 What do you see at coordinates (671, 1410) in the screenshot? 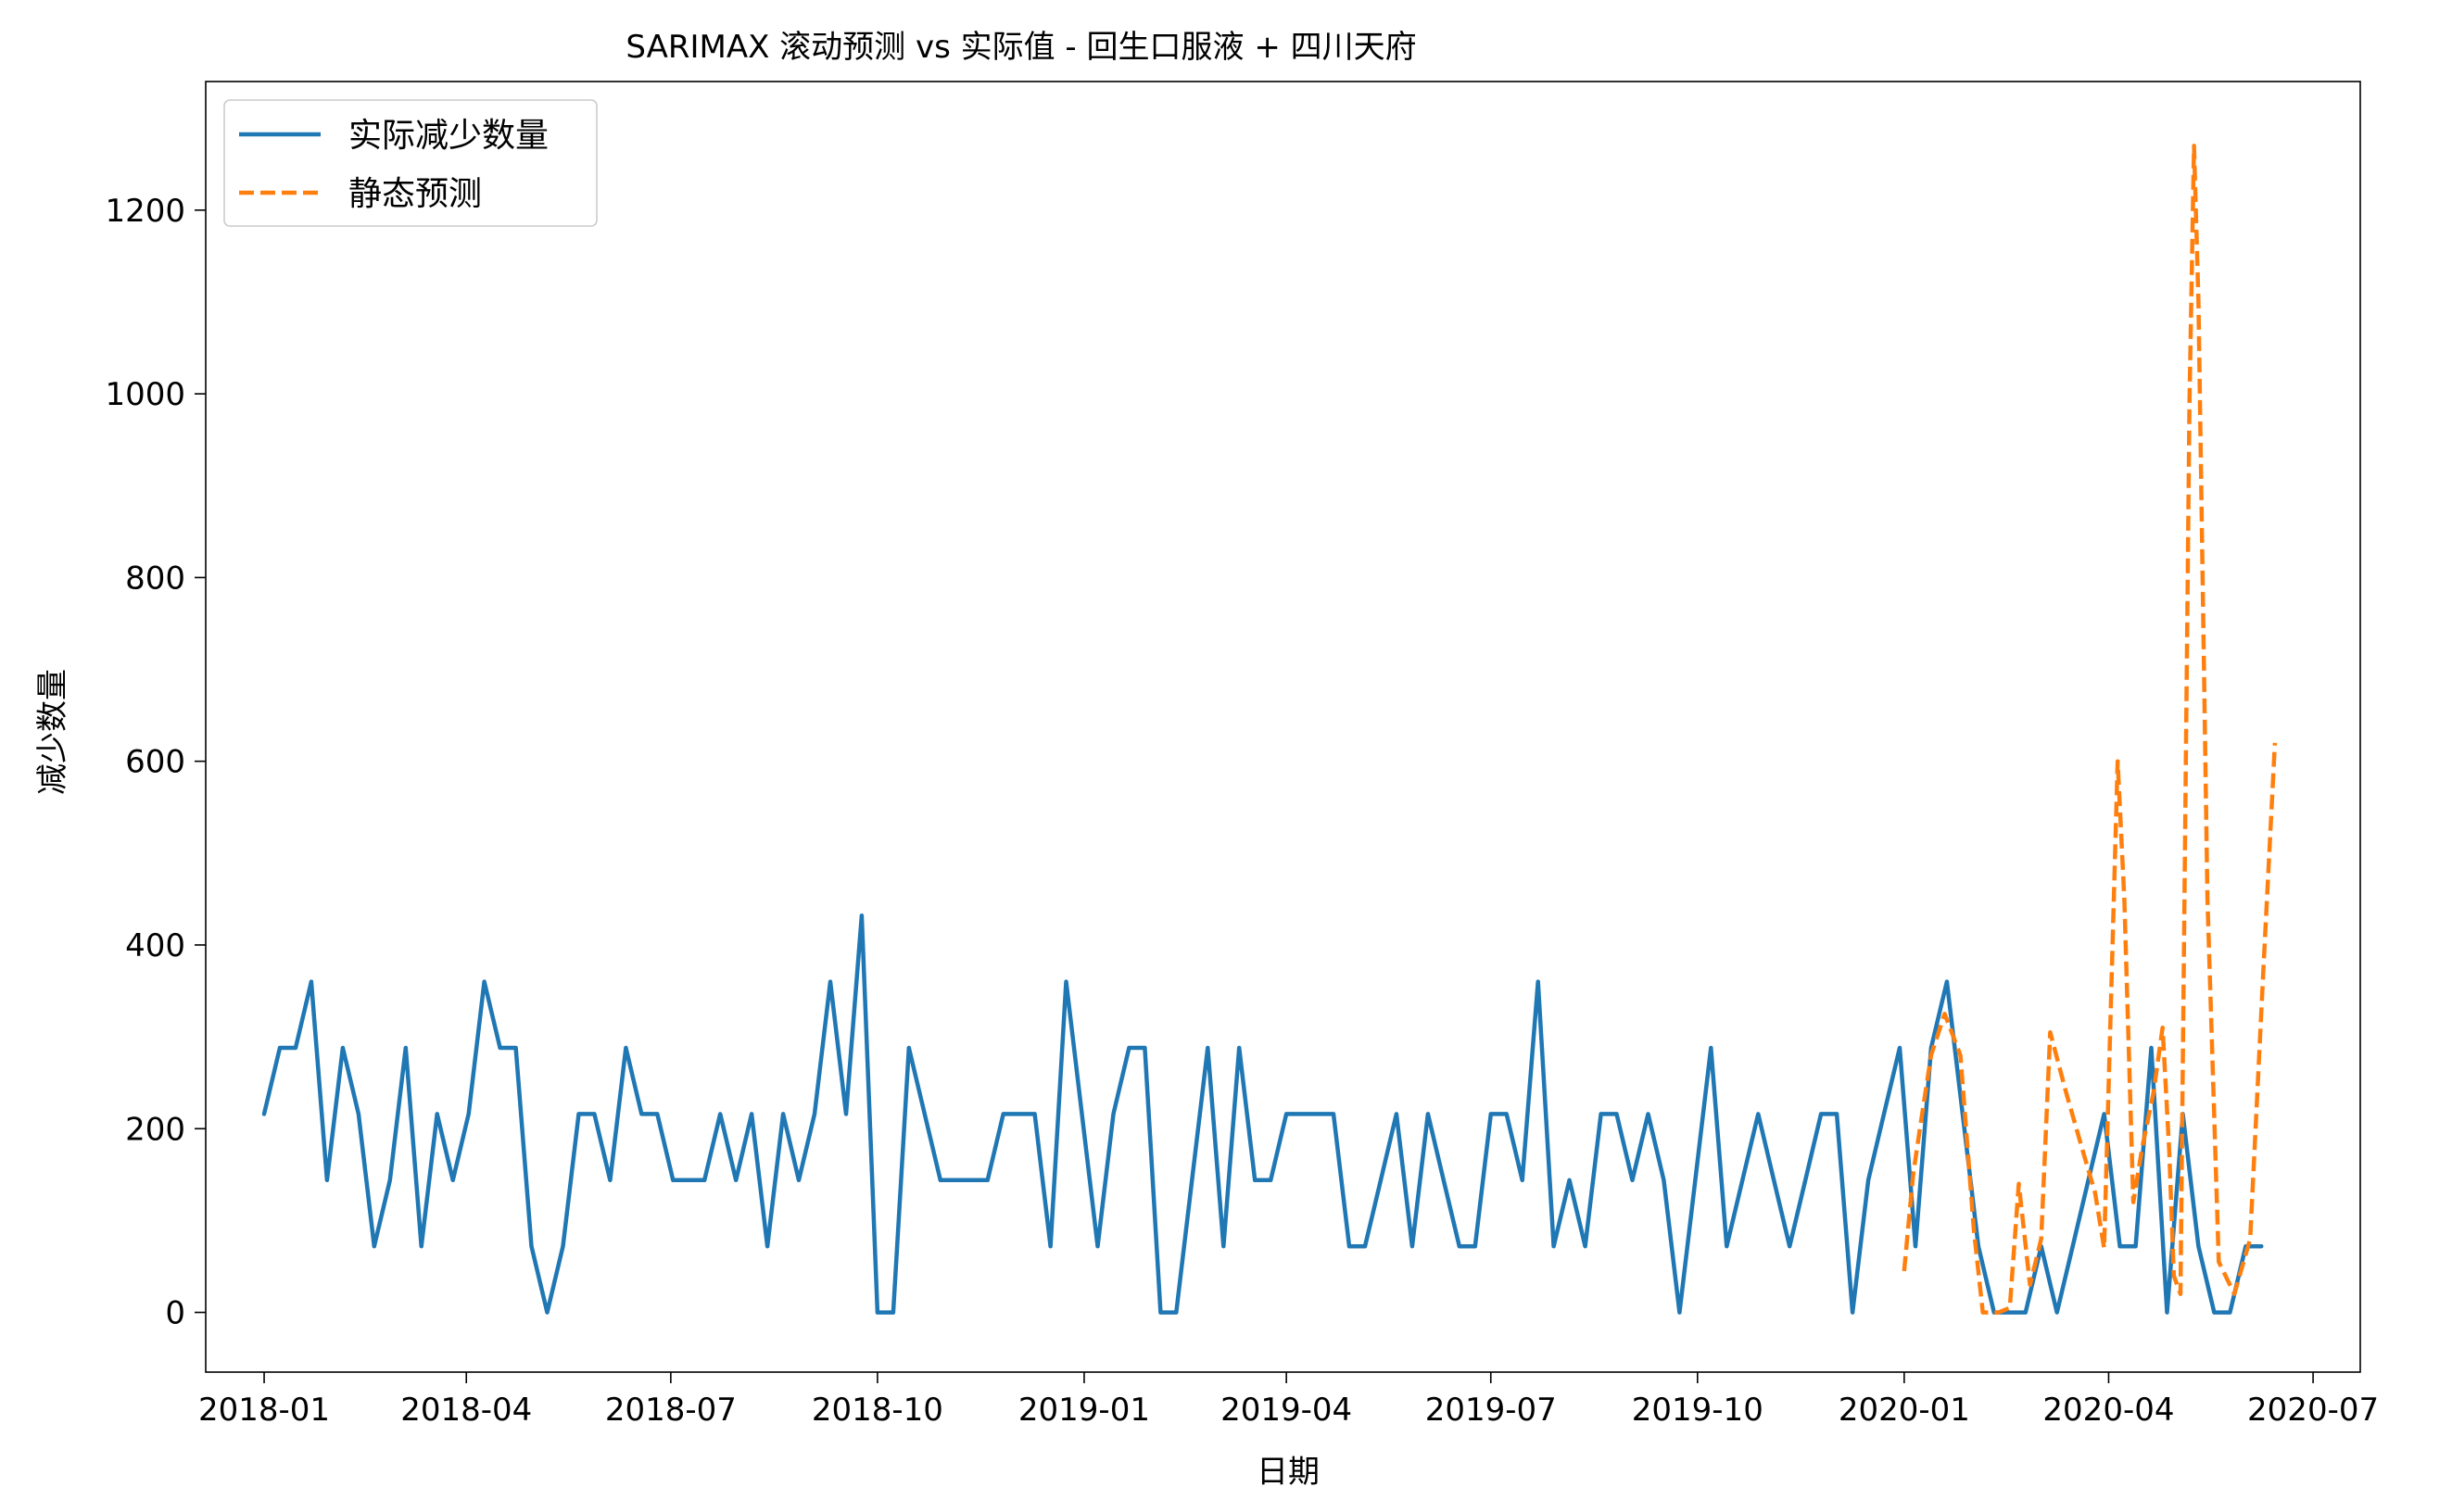
I see `x-tick-label: 2018-07` at bounding box center [671, 1410].